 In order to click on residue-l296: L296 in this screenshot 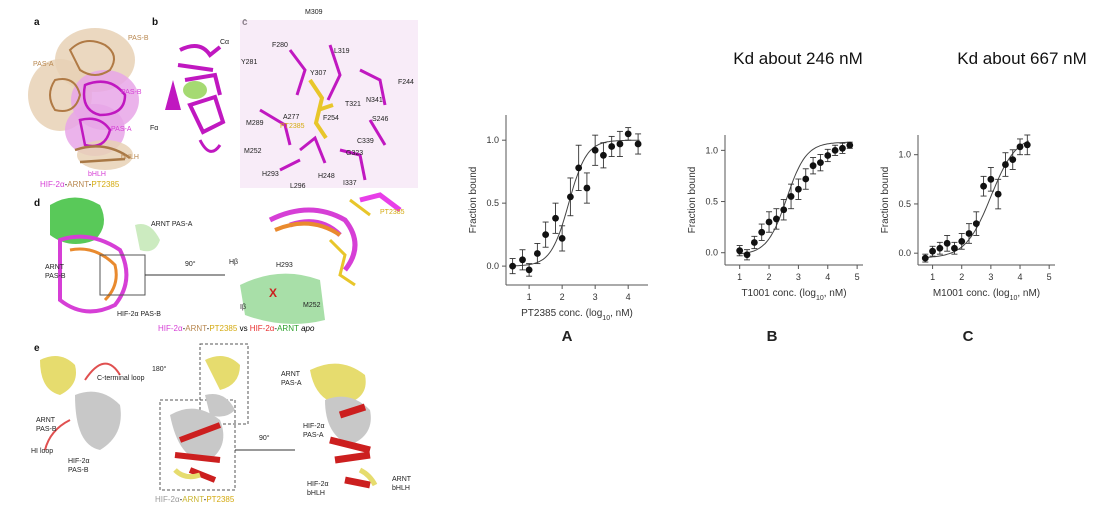, I will do `click(298, 186)`.